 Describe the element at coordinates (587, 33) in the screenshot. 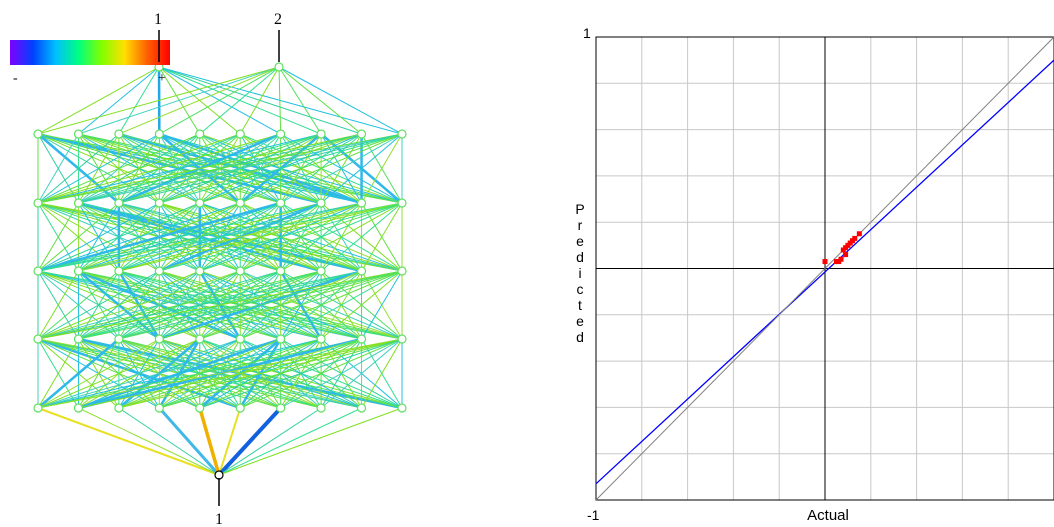

I see `y-tick-label-max: 1` at that location.